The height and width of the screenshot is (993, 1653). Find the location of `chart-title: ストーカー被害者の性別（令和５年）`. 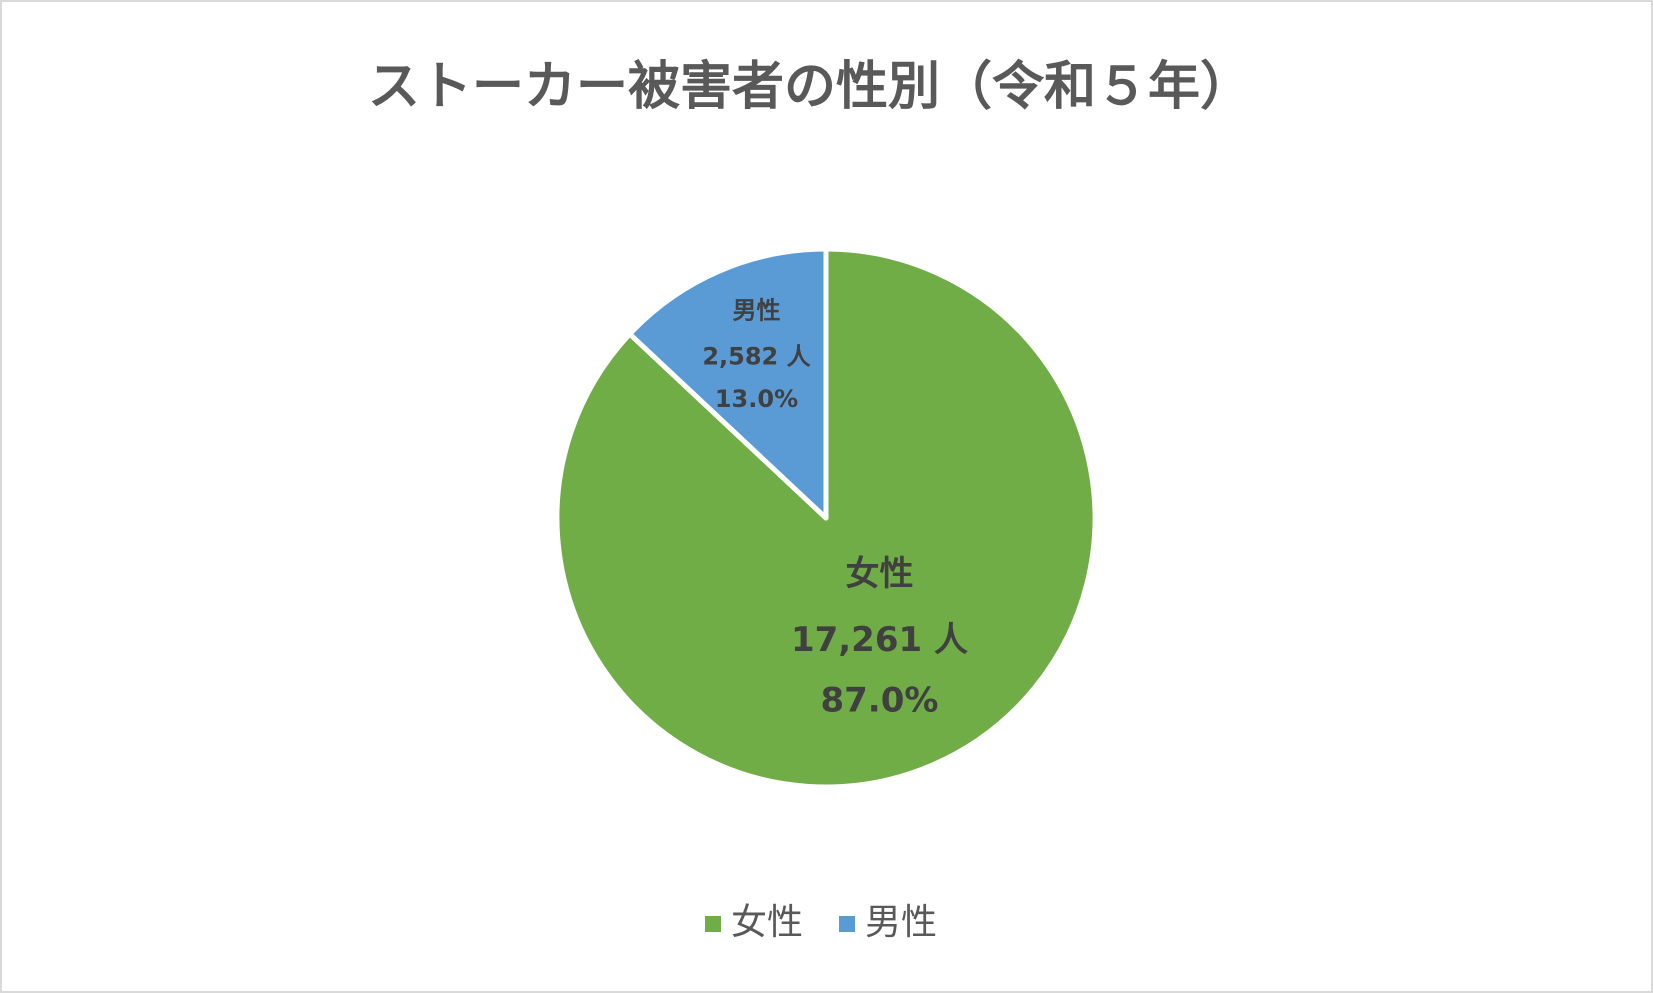

chart-title: ストーカー被害者の性別（令和５年） is located at coordinates (810, 87).